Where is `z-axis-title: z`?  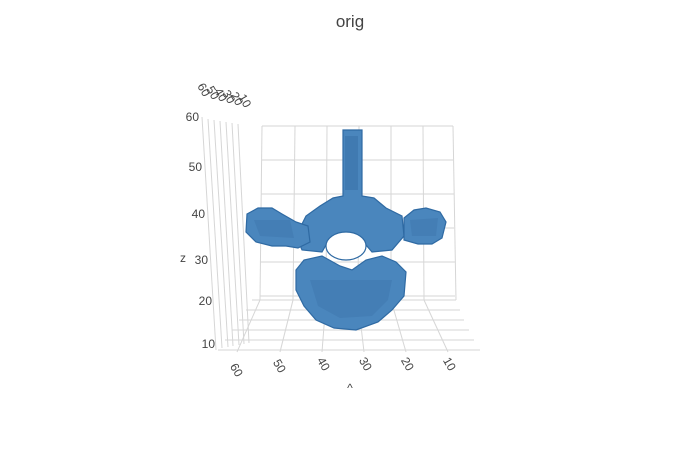
z-axis-title: z is located at coordinates (183, 258).